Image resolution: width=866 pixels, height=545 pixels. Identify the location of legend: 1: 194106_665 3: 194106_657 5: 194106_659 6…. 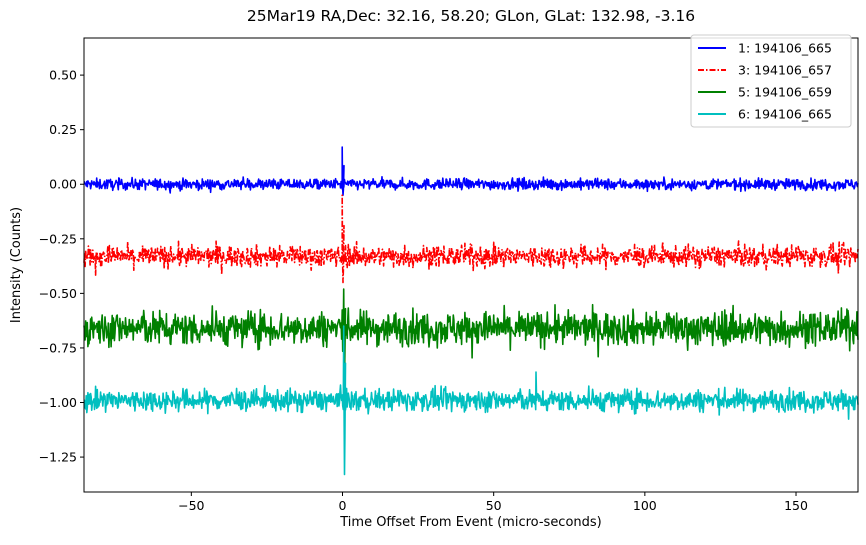
(771, 81).